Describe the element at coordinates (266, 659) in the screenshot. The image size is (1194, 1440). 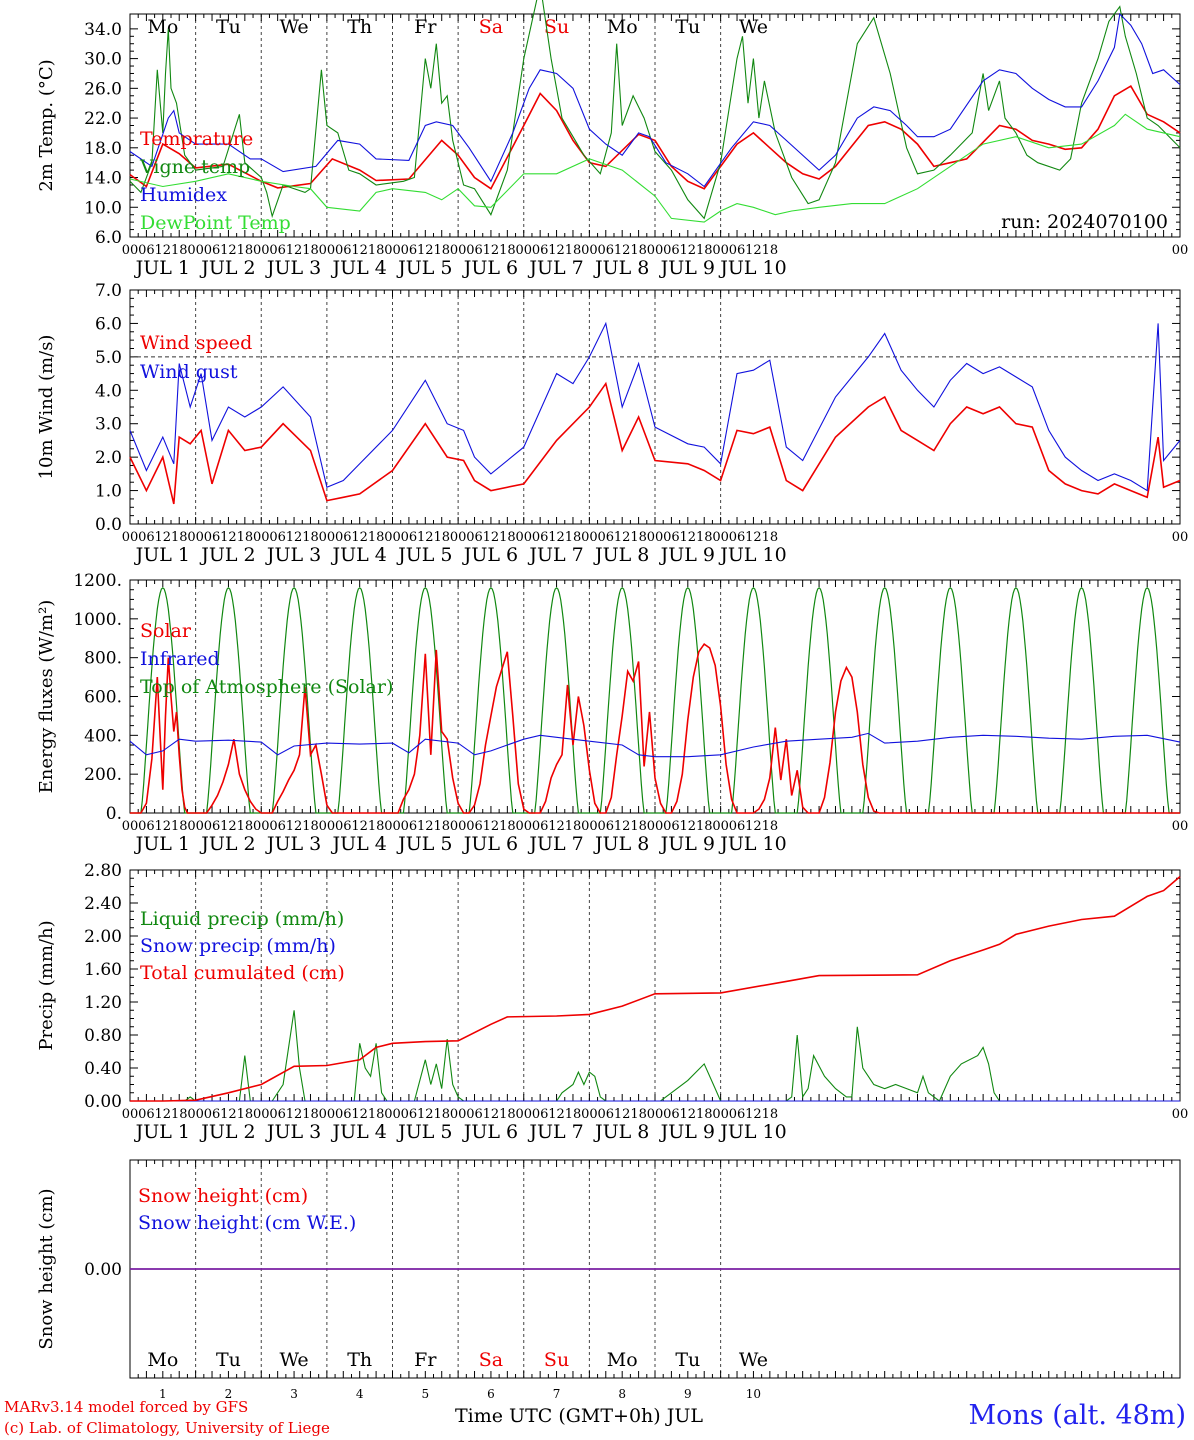
I see `legend: Solar Infrared Top of Atmosphere (Solar)` at that location.